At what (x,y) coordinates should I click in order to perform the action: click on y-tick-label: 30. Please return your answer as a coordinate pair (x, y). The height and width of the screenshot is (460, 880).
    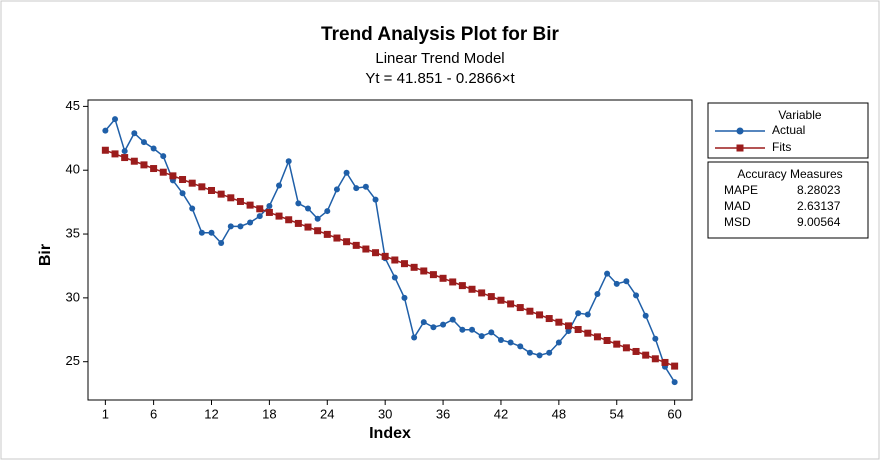
    Looking at the image, I should click on (73, 296).